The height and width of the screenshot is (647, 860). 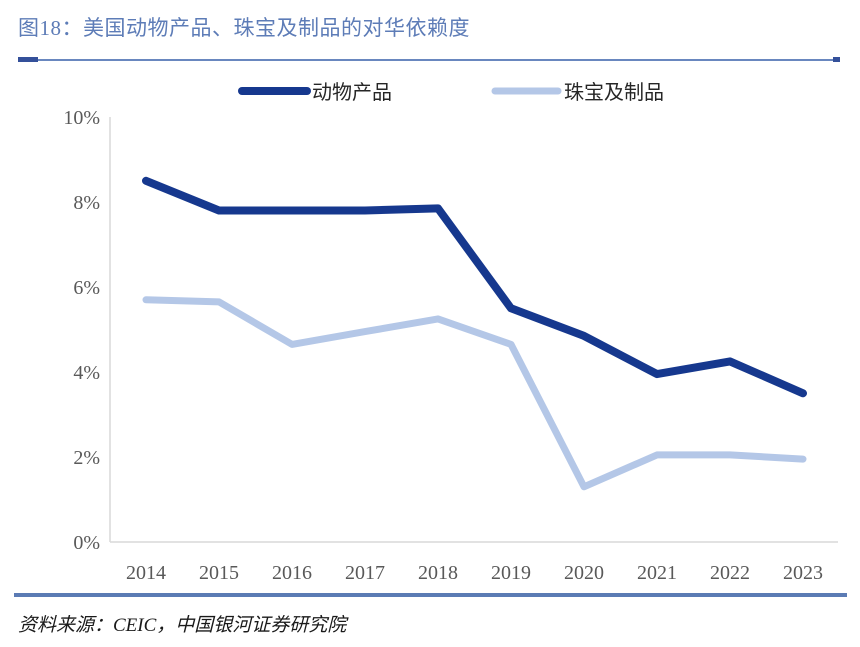 I want to click on source-note: 资料来源：CEIC，中国银河证券研究院, so click(x=182, y=625).